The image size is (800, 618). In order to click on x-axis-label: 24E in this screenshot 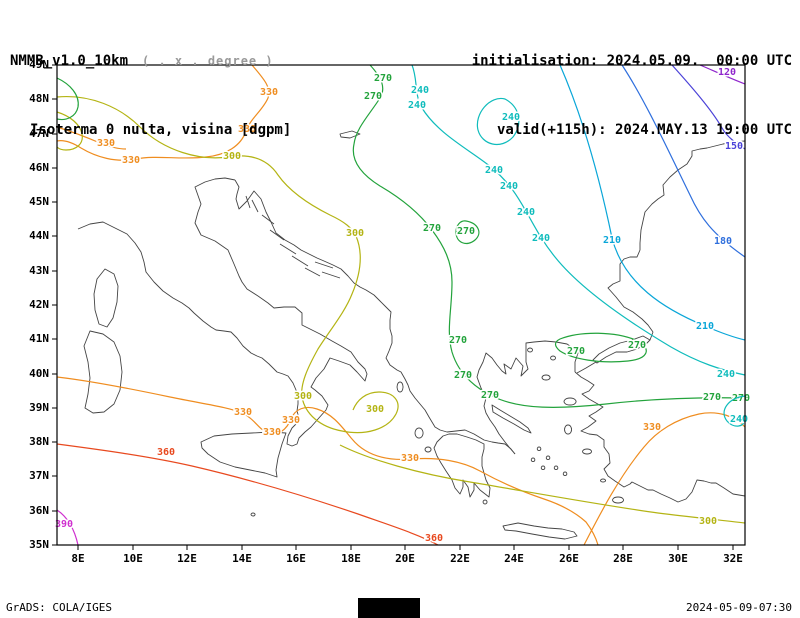, I will do `click(514, 558)`.